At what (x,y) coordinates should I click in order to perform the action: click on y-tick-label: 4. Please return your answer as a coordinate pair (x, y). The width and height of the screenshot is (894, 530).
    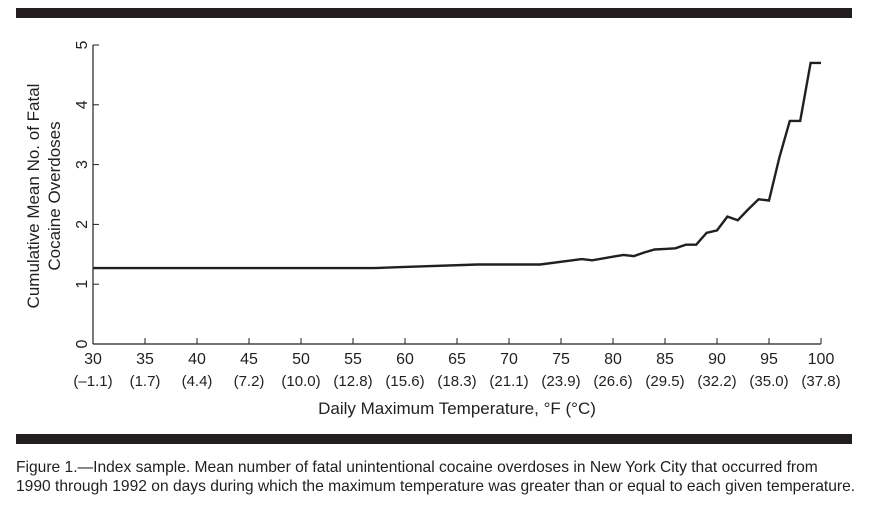
    Looking at the image, I should click on (82, 104).